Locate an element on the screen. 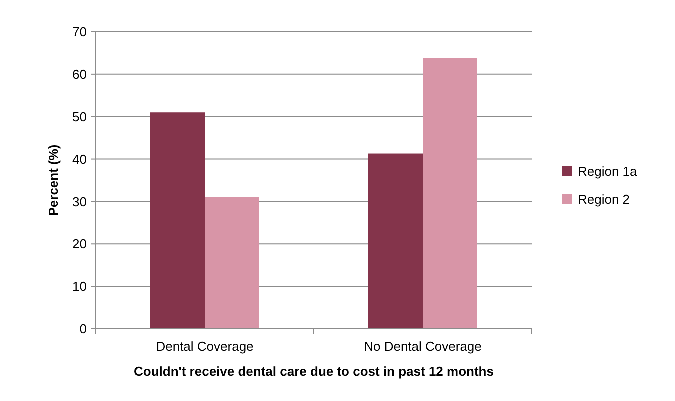 The image size is (675, 401). y-tick-label: 20 is located at coordinates (79, 244).